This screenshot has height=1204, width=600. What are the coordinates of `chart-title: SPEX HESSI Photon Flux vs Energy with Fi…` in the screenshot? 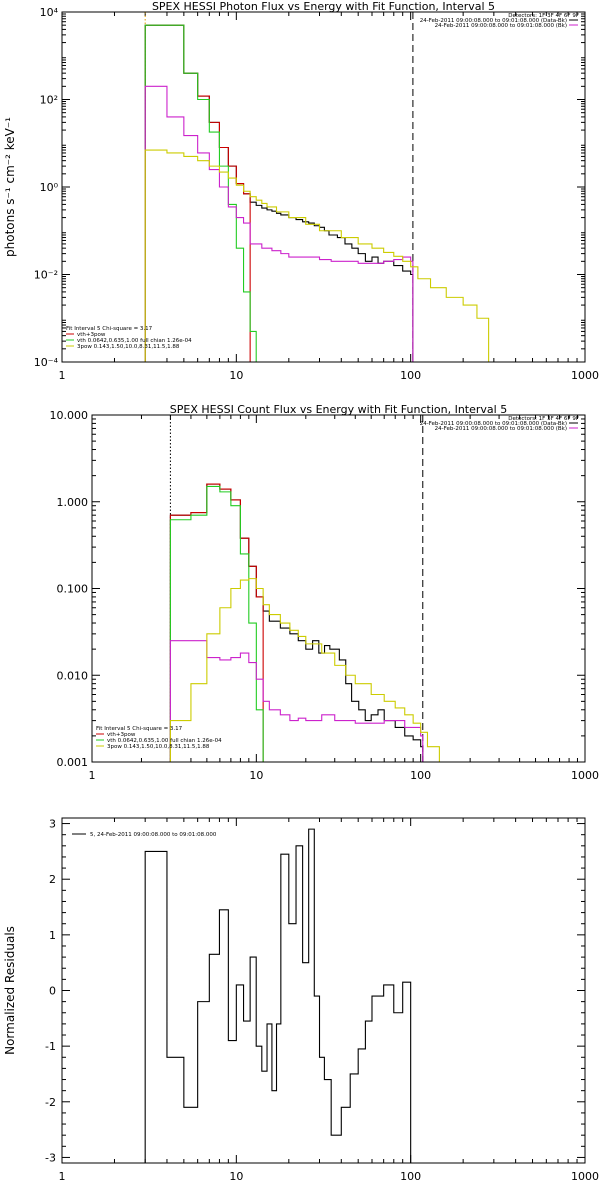 It's located at (323, 6).